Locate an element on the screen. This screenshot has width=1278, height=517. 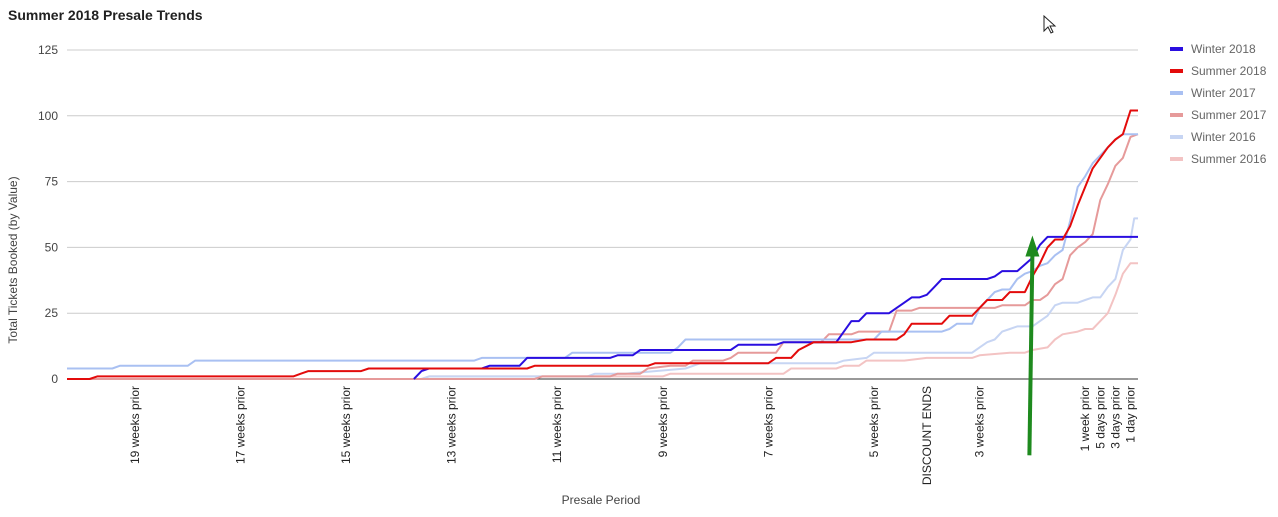
x-tick-label: DISCOUNT ENDS is located at coordinates (927, 435).